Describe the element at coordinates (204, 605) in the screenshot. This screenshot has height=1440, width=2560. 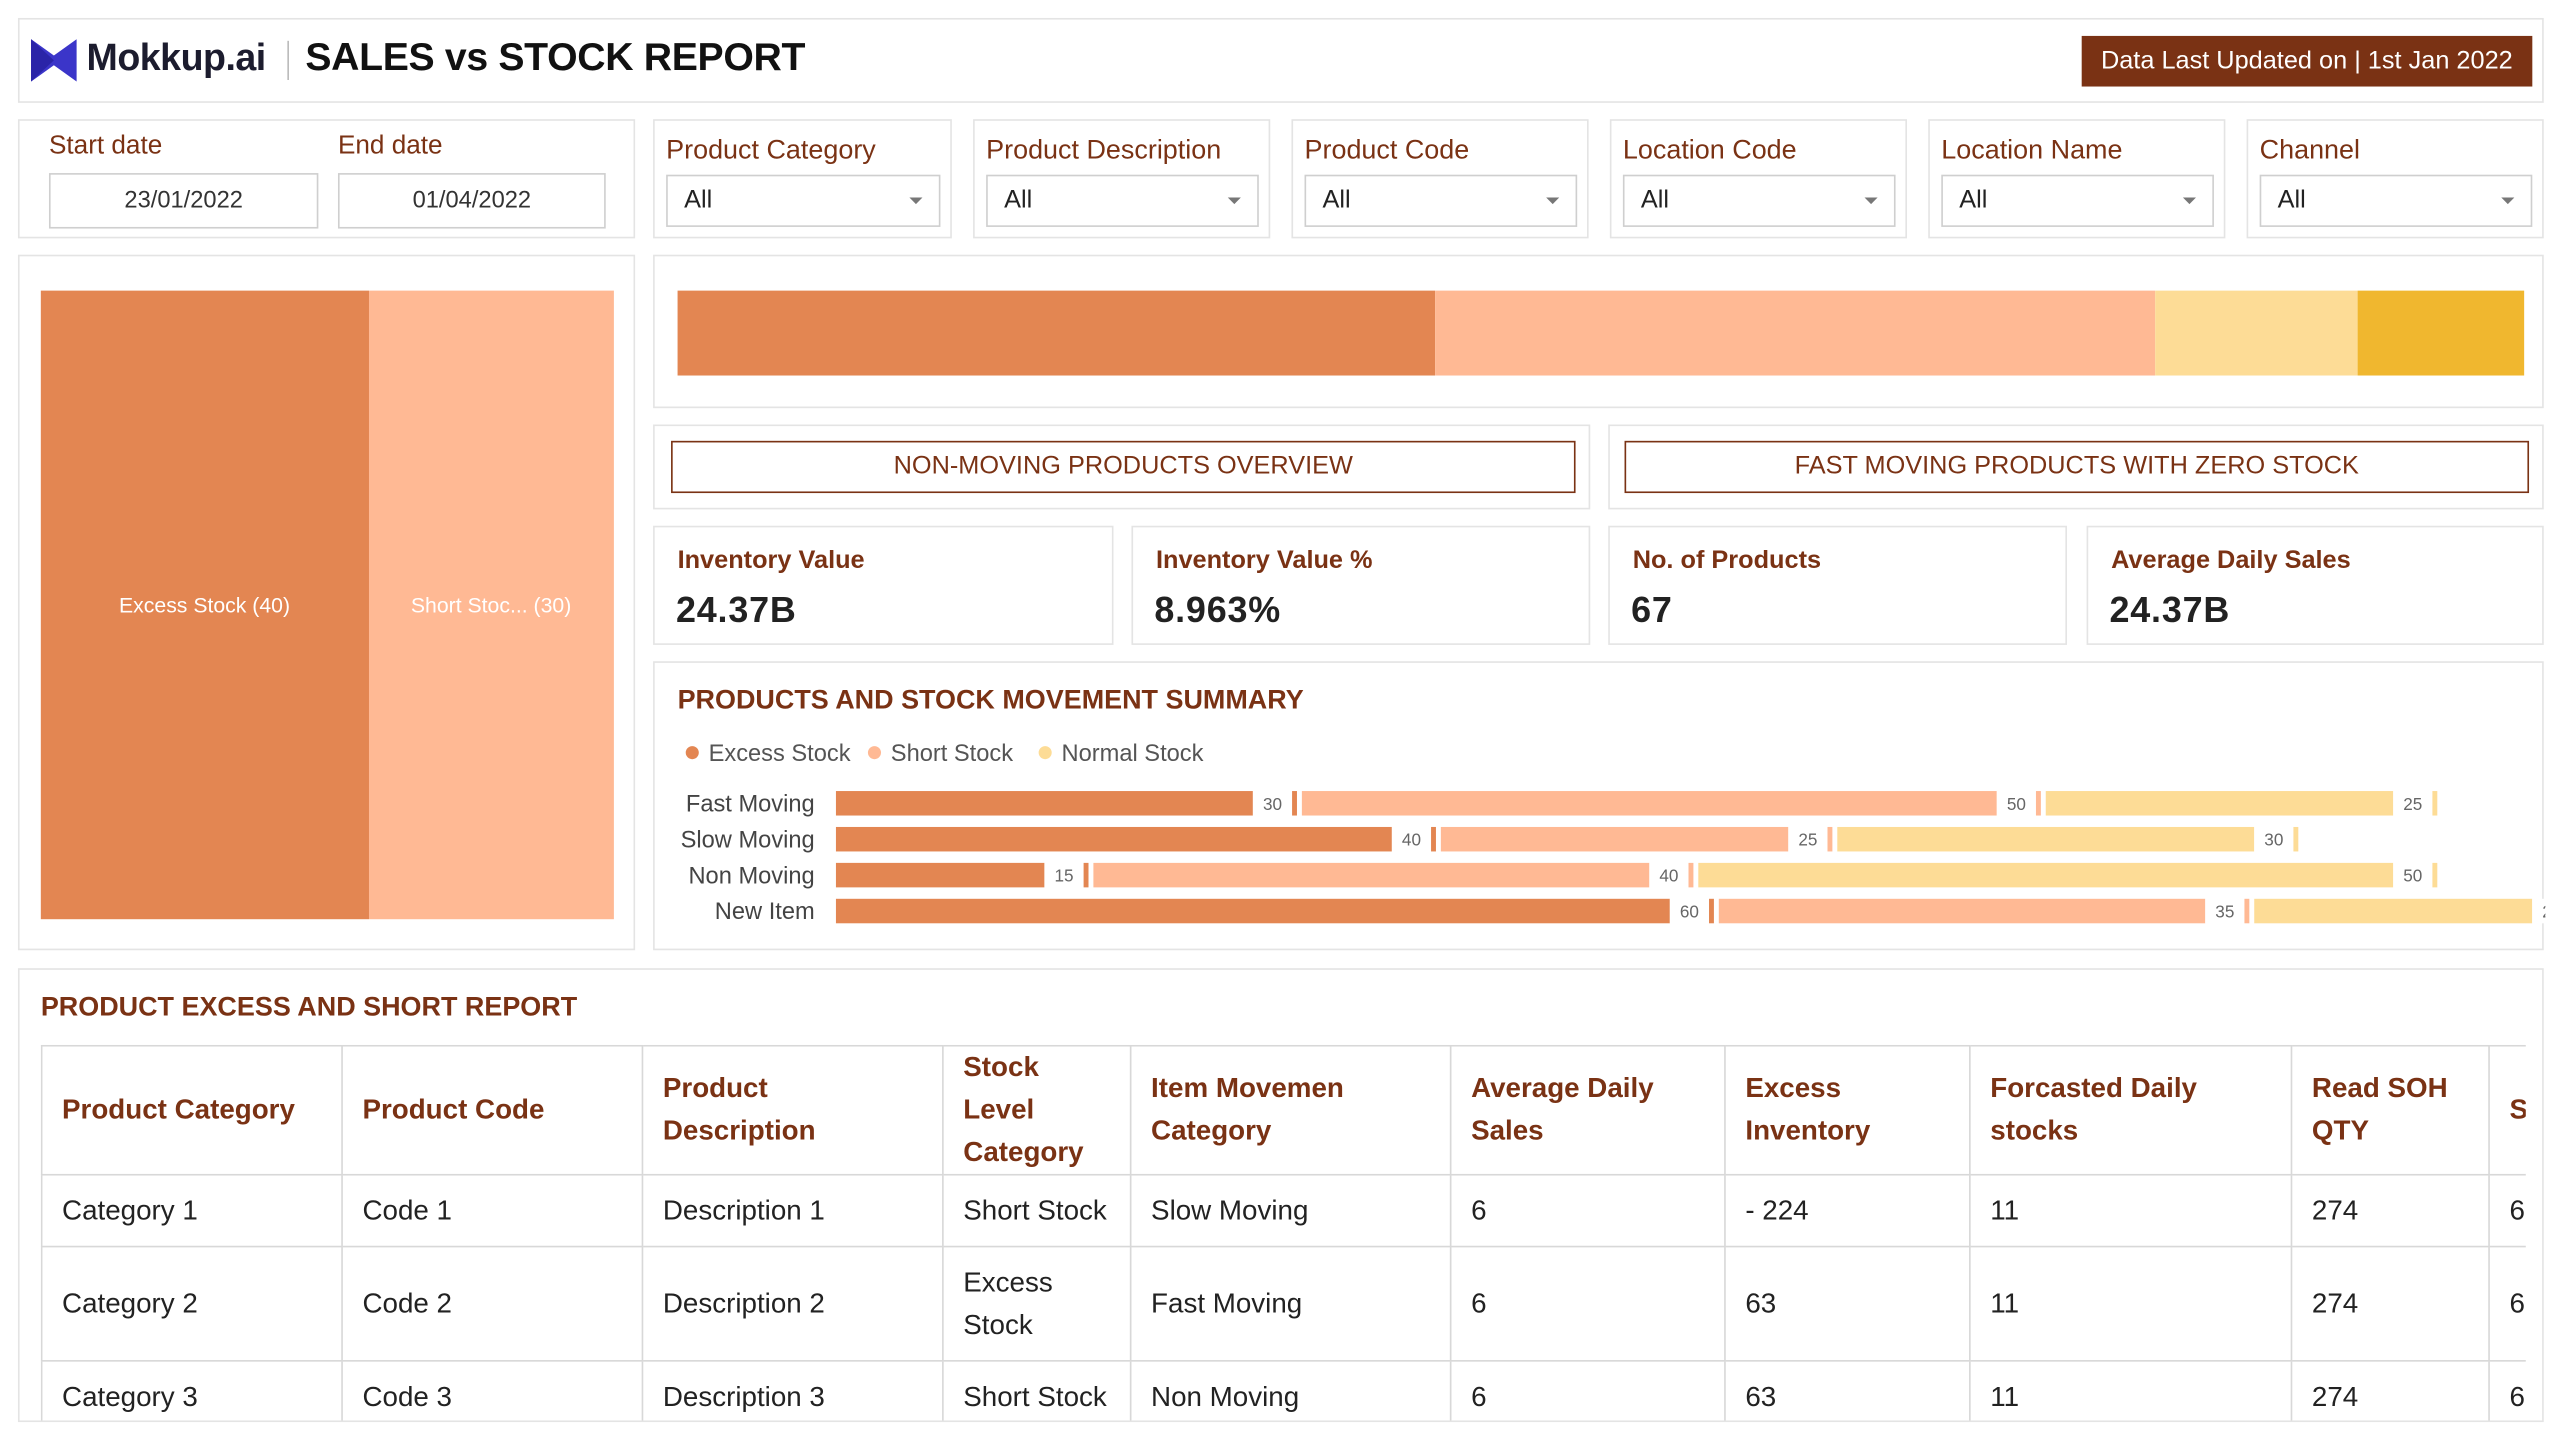
I see `treemap-tile: Excess Stock (40)` at that location.